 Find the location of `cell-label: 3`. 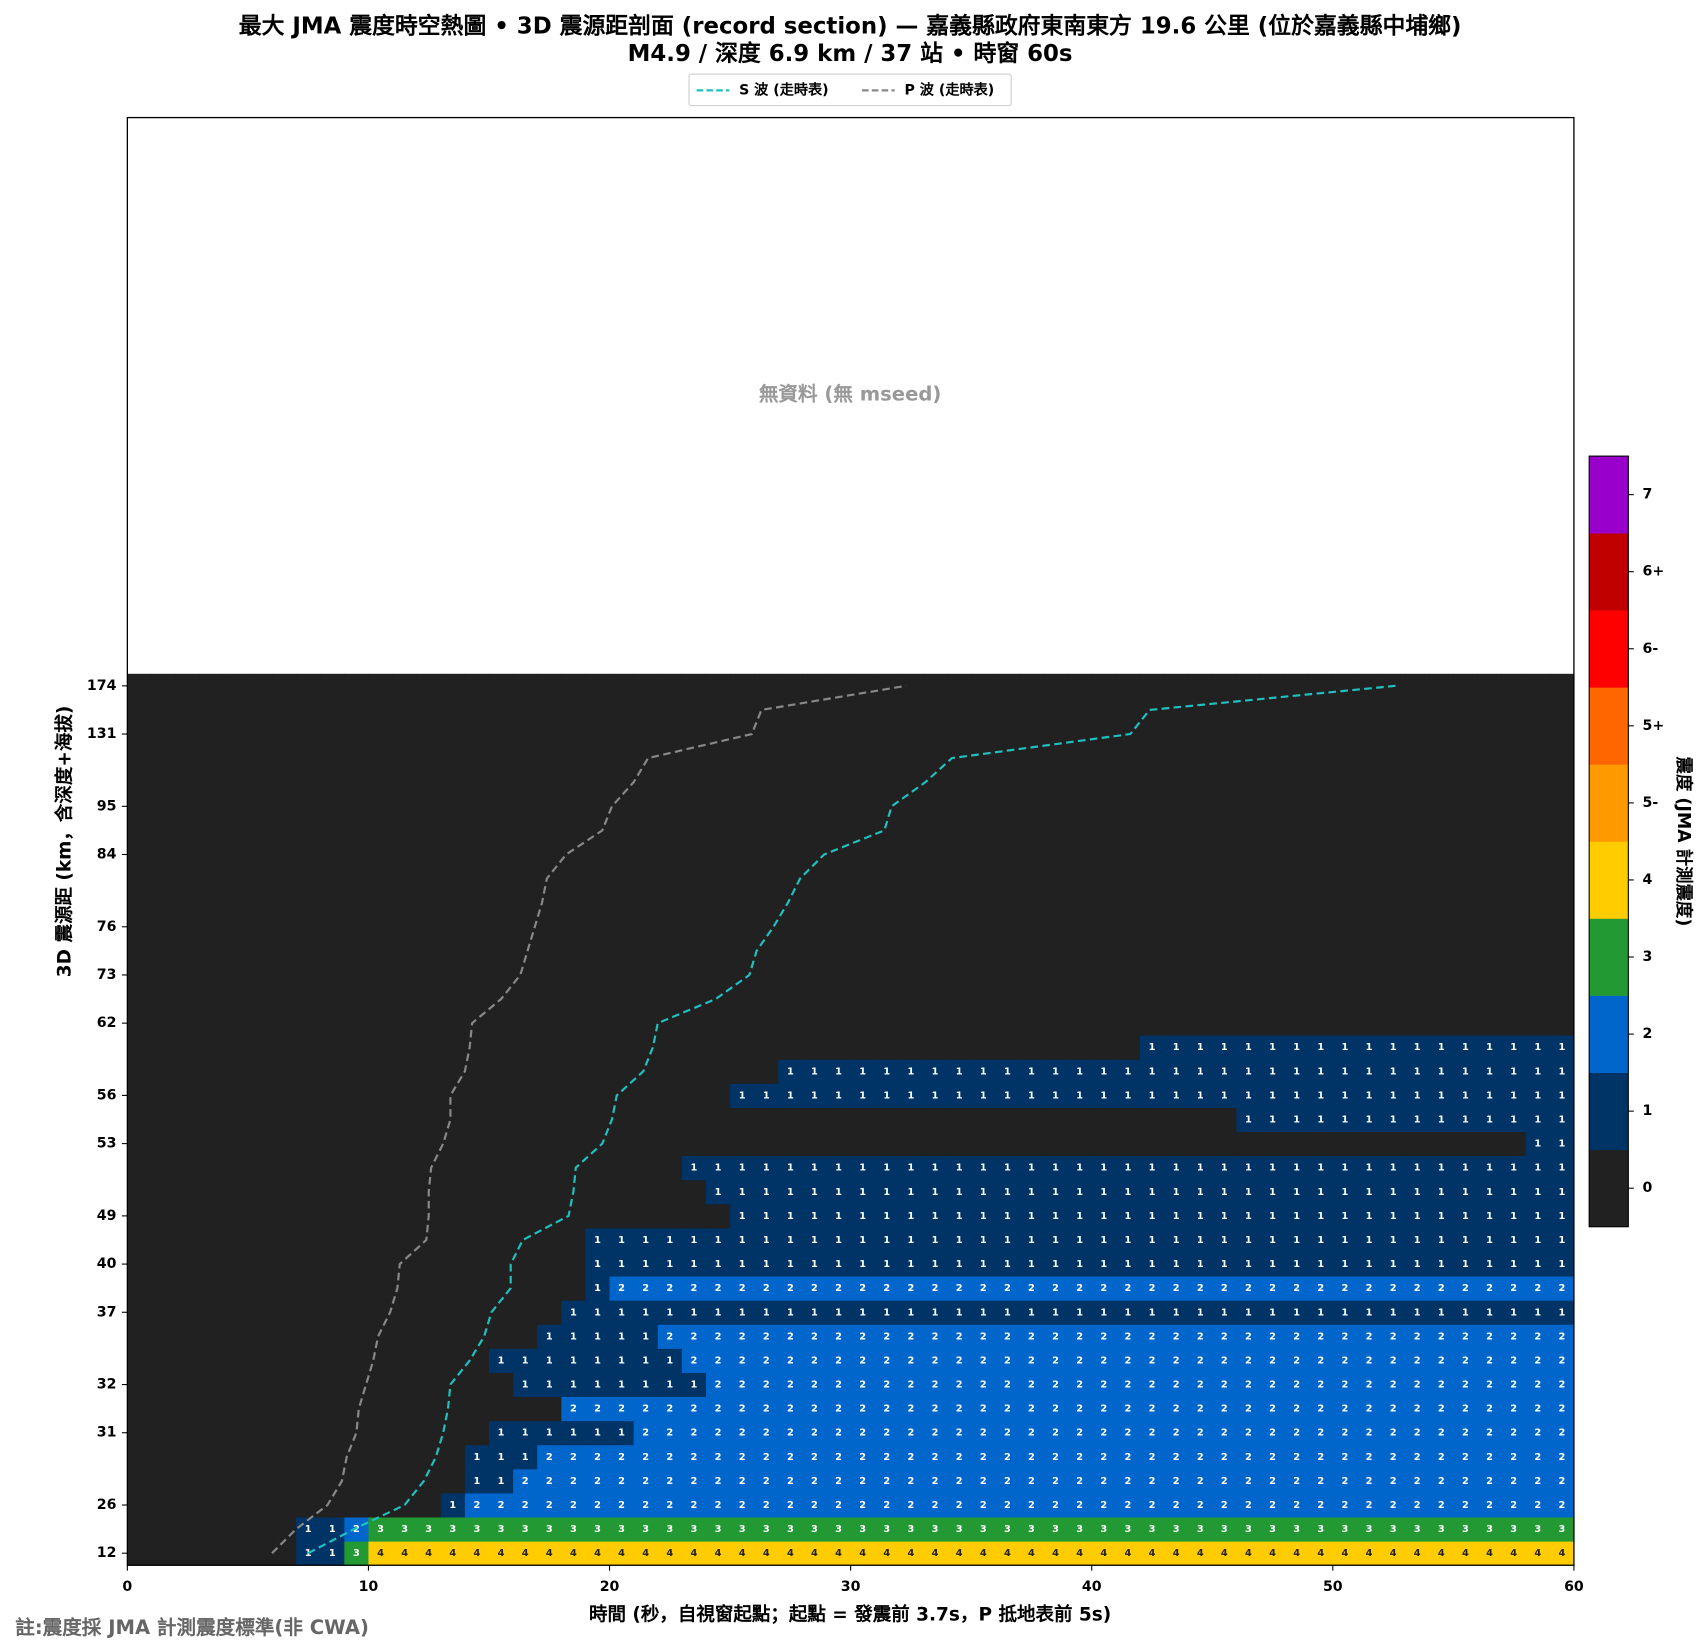

cell-label: 3 is located at coordinates (1224, 1529).